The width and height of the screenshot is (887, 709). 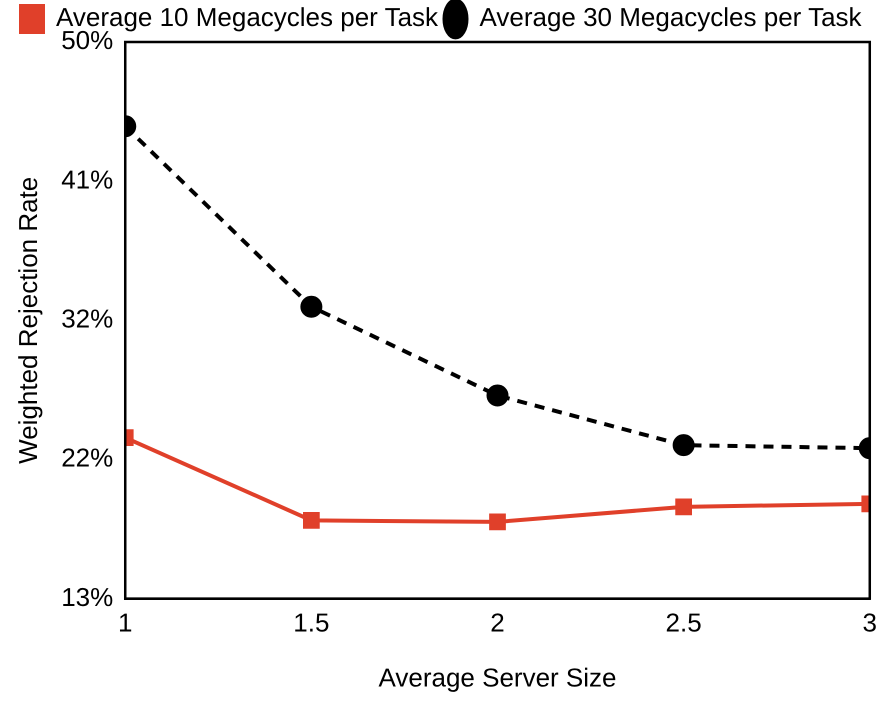 I want to click on y-tick-label: 13%, so click(x=87, y=597).